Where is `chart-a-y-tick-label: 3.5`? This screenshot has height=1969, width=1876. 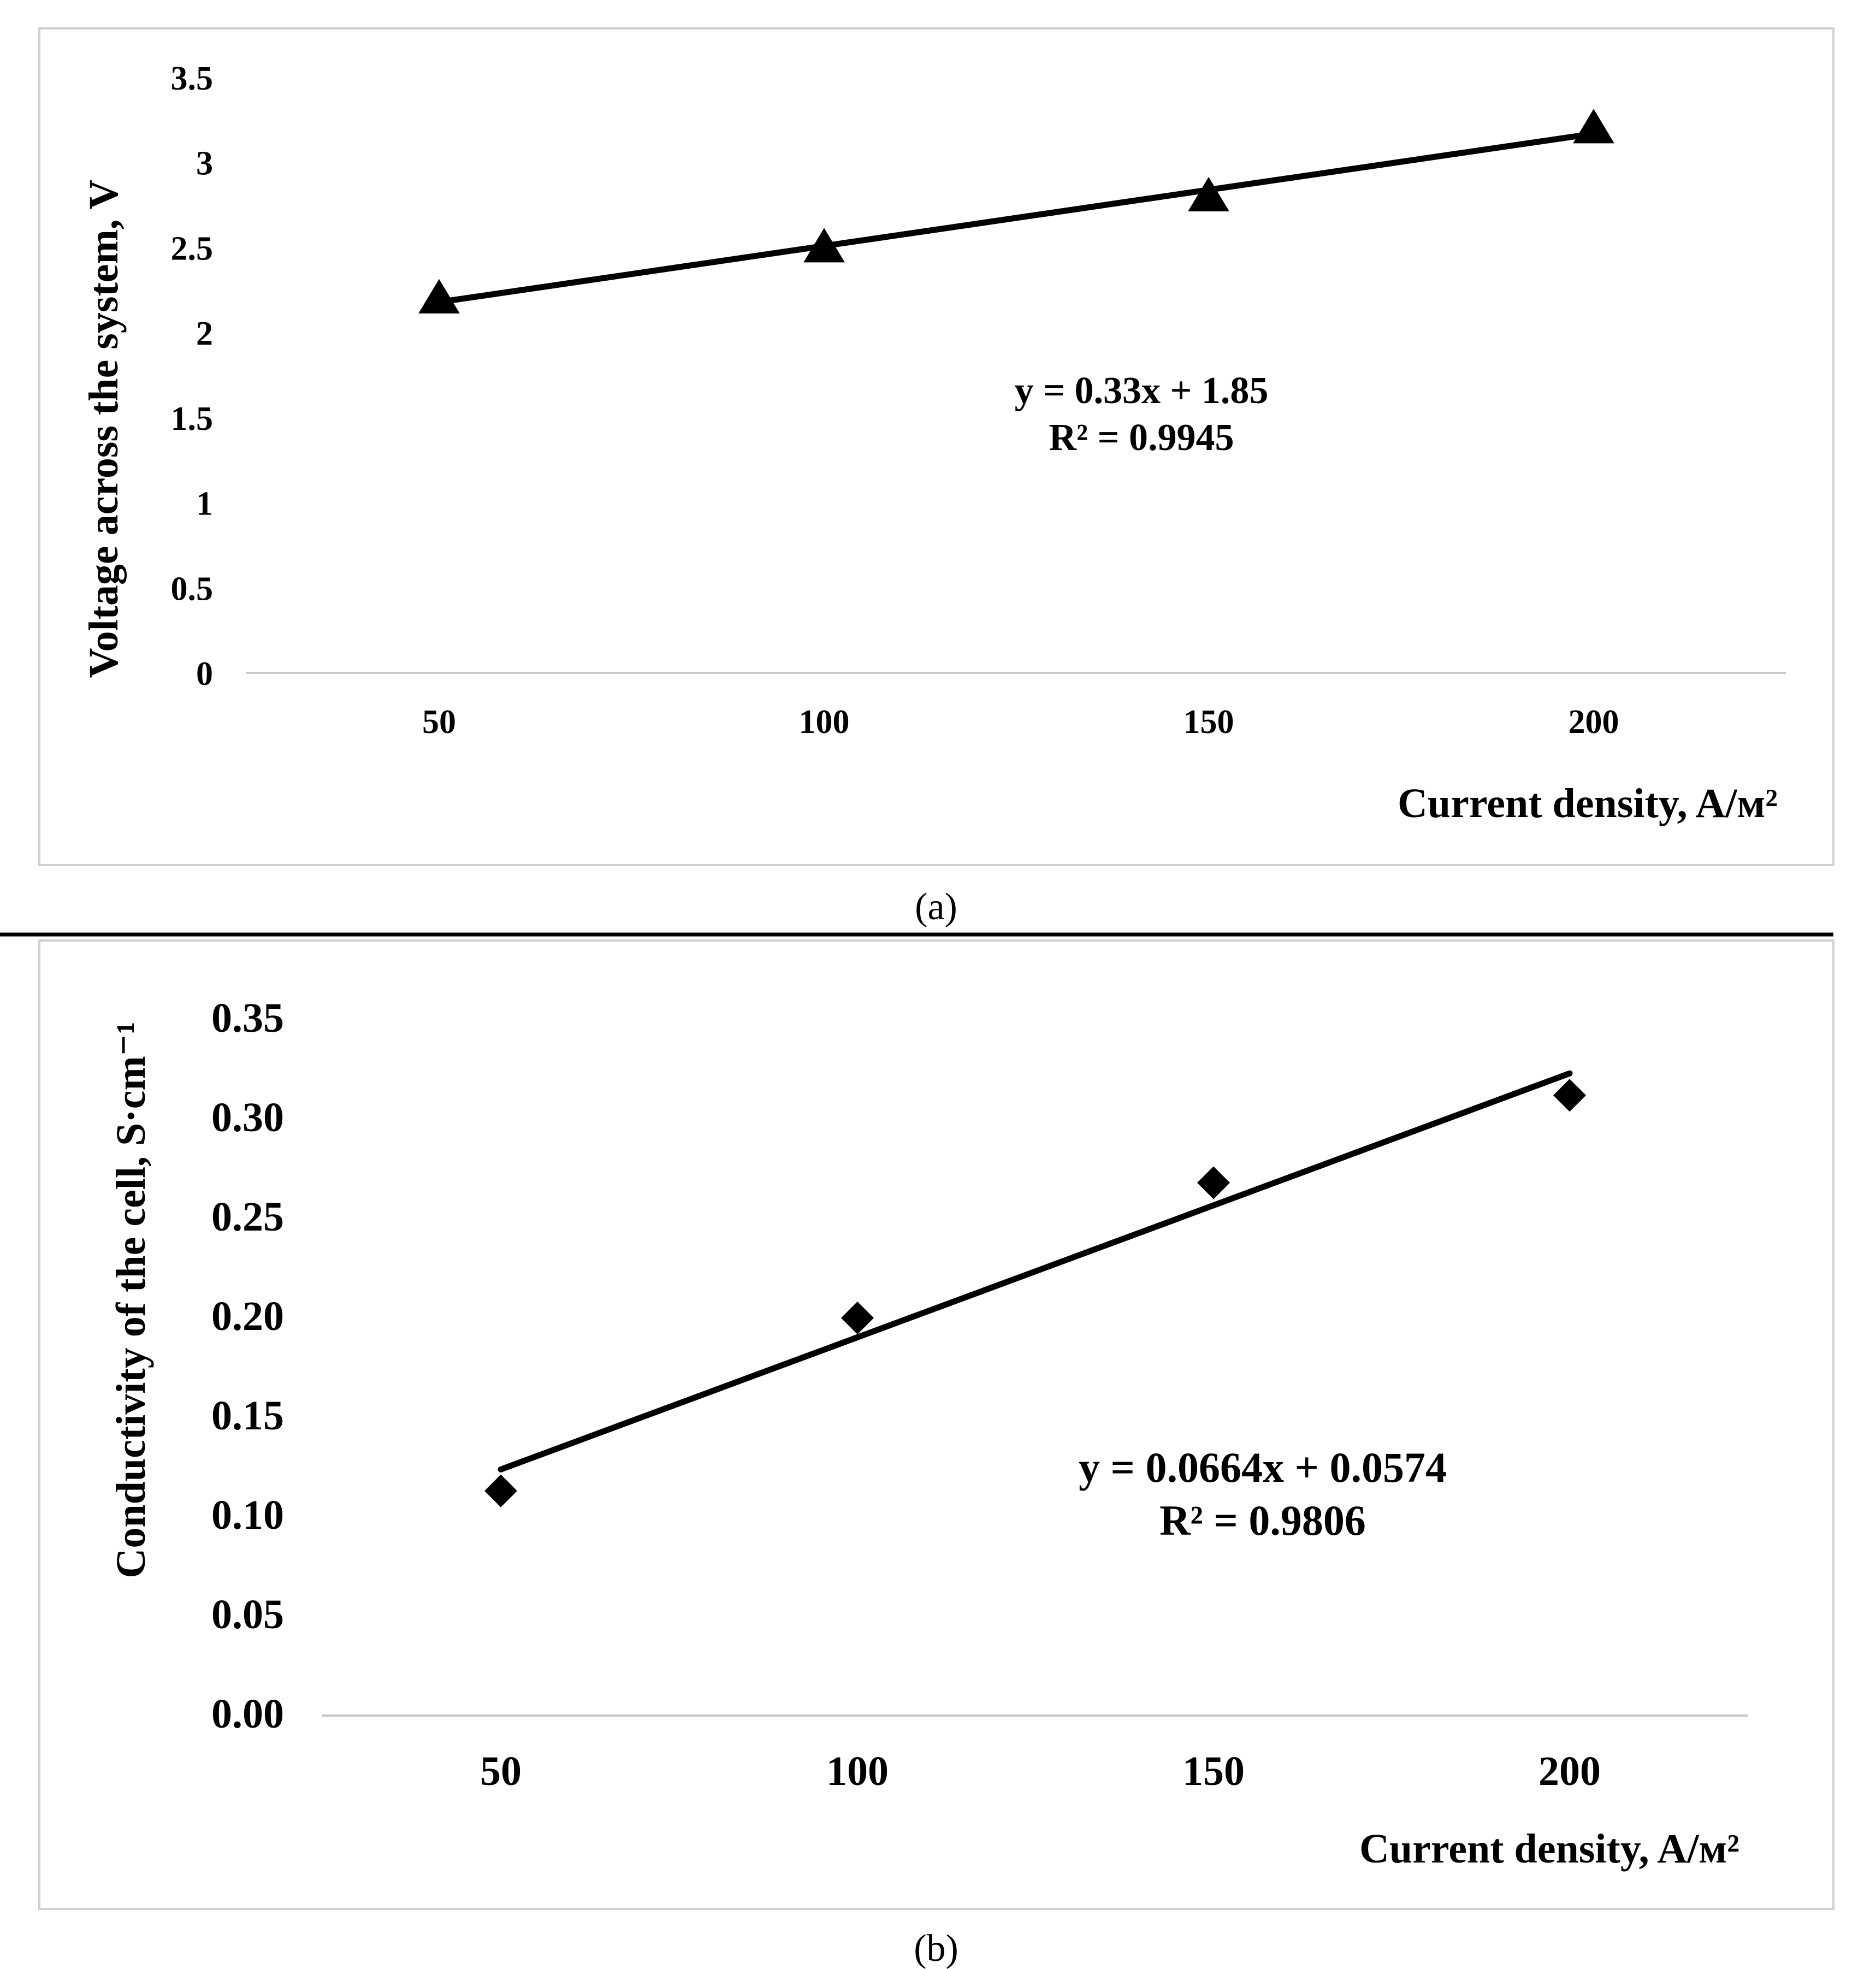
chart-a-y-tick-label: 3.5 is located at coordinates (192, 79).